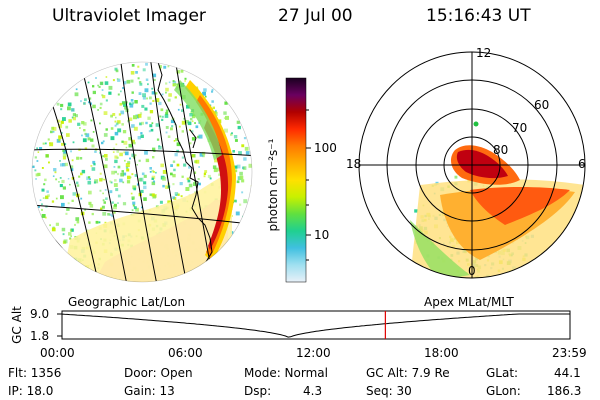 This screenshot has height=400, width=600. What do you see at coordinates (503, 391) in the screenshot?
I see `glon-label: GLon:` at bounding box center [503, 391].